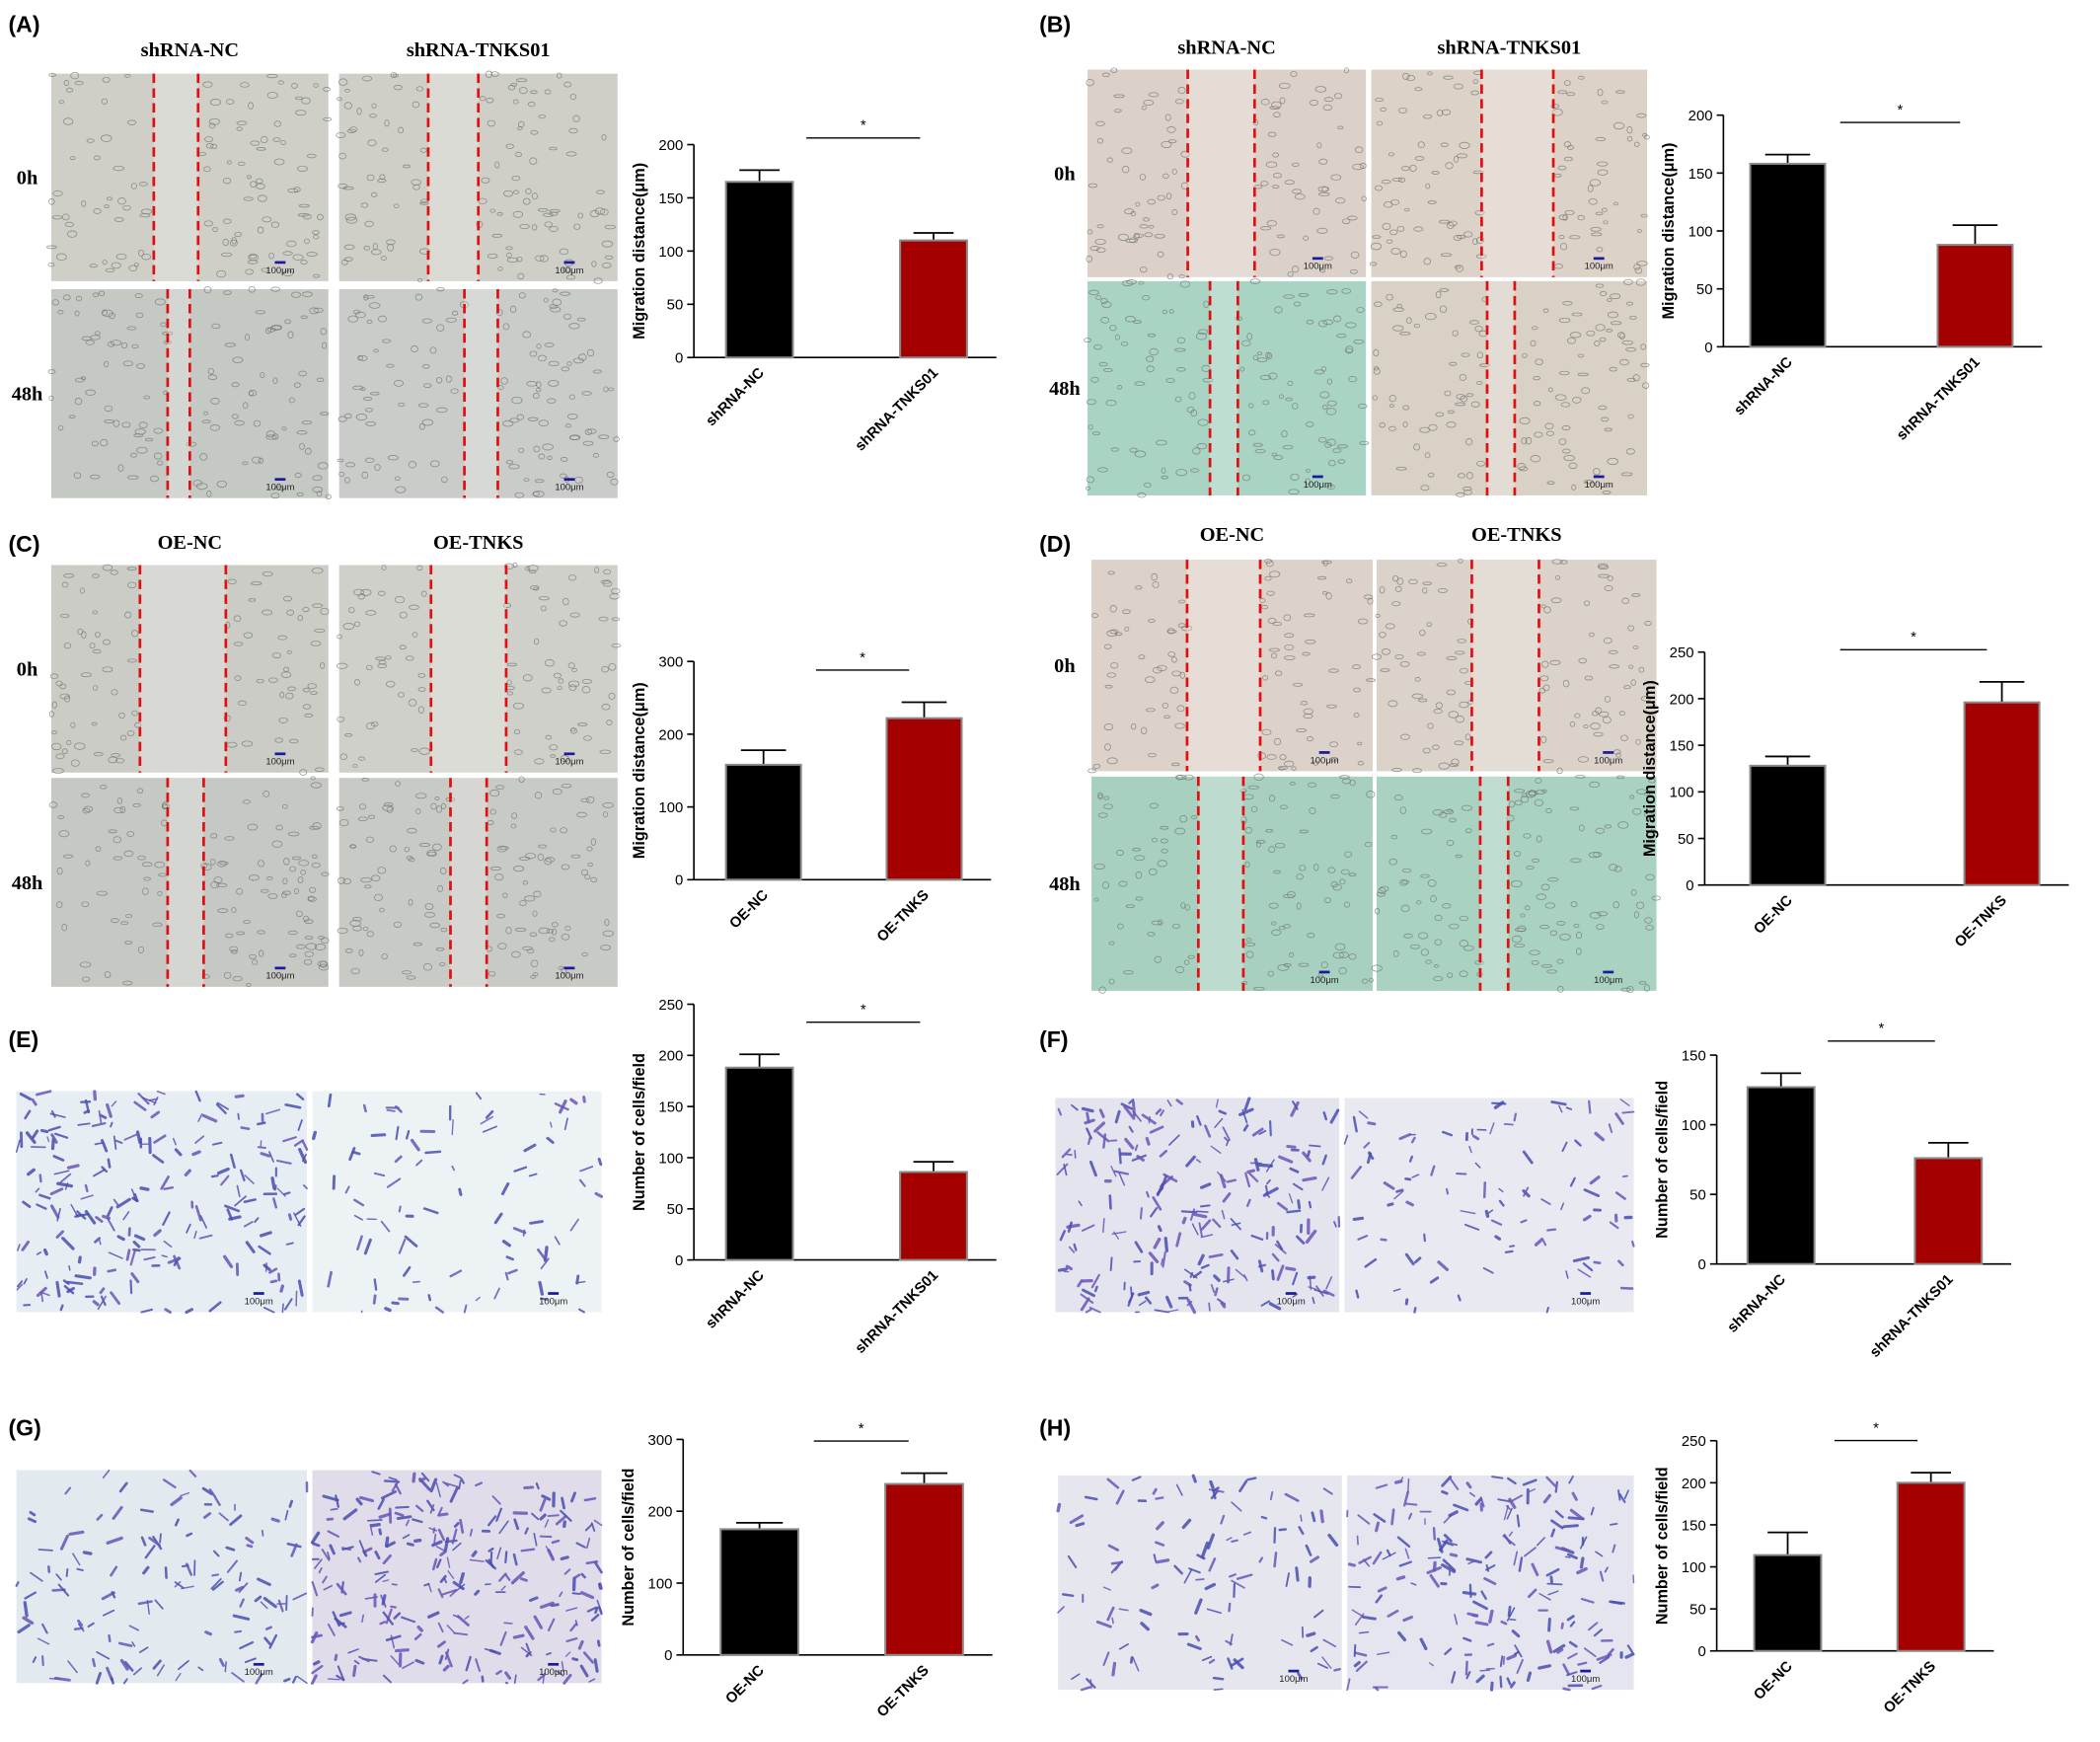 The height and width of the screenshot is (1742, 2100). I want to click on y-tick-label: 100, so click(660, 1583).